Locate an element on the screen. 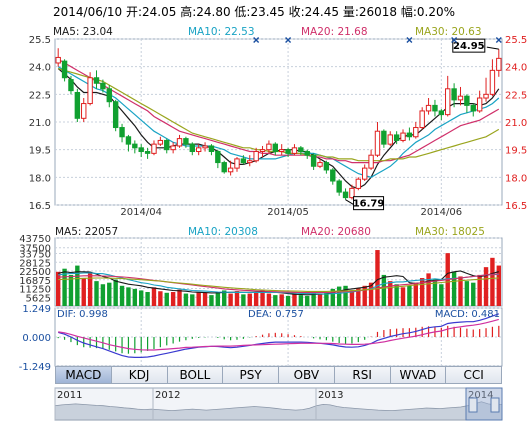  price-tick-left: 25.5 is located at coordinates (40, 40).